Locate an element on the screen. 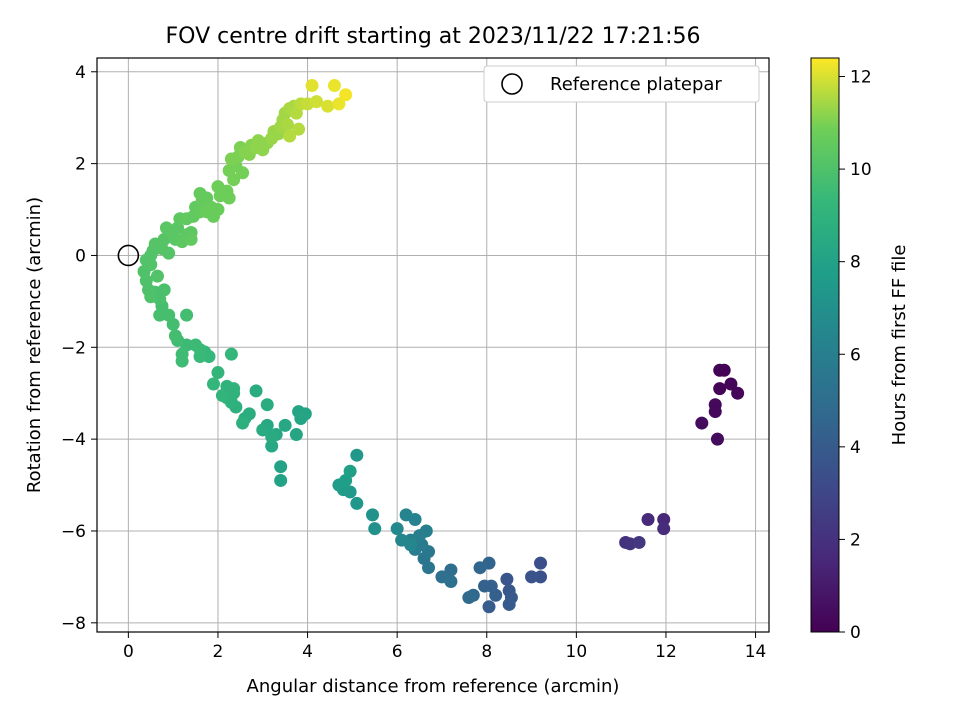  colorbar-ticks: 0 2 4 6 8 10 12 is located at coordinates (855, 355).